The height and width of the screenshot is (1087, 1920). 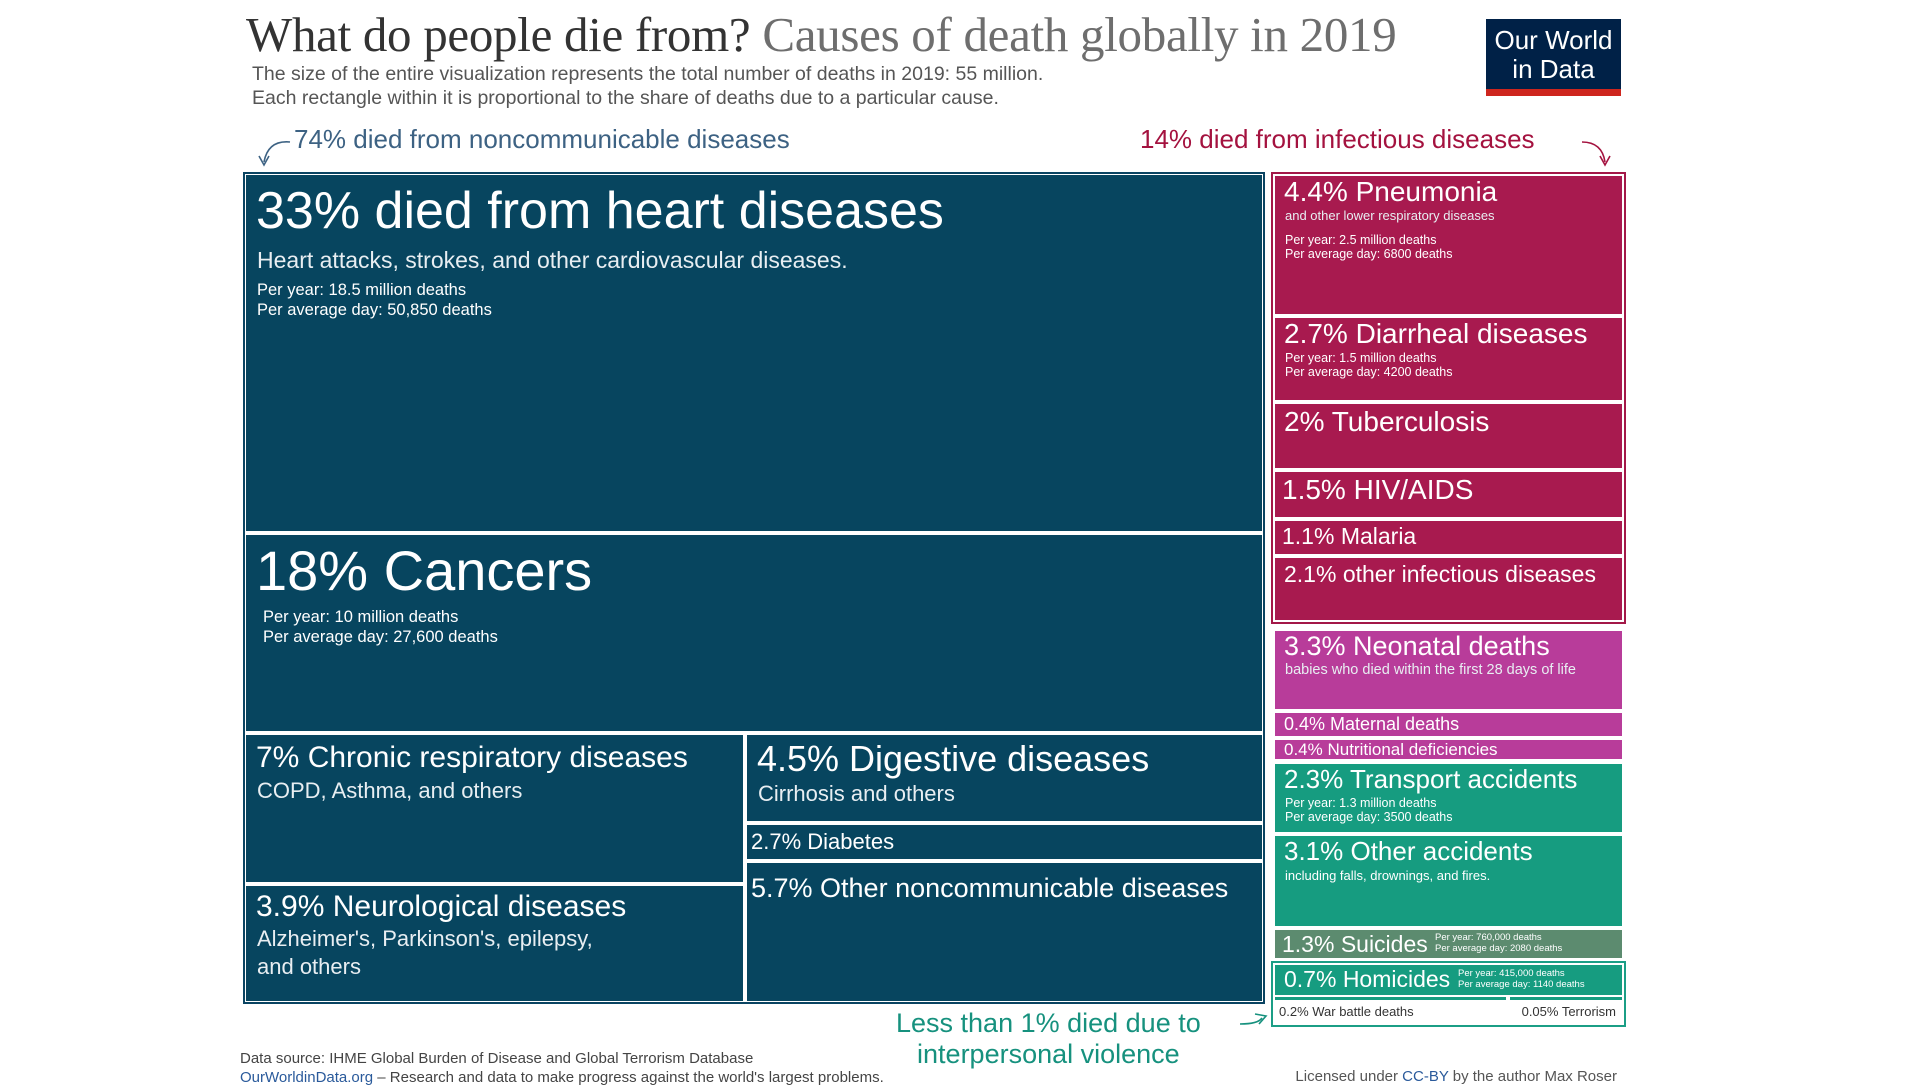 I want to click on cell-description: including falls, drownings, and fires., so click(x=1388, y=875).